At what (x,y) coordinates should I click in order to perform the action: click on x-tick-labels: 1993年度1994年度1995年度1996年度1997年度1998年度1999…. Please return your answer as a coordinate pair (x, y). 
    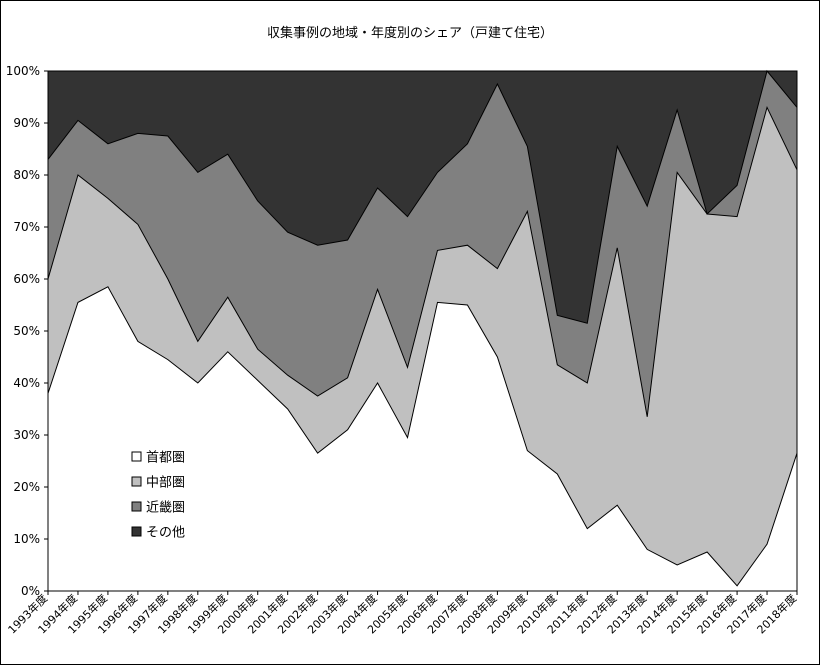
    Looking at the image, I should click on (402, 613).